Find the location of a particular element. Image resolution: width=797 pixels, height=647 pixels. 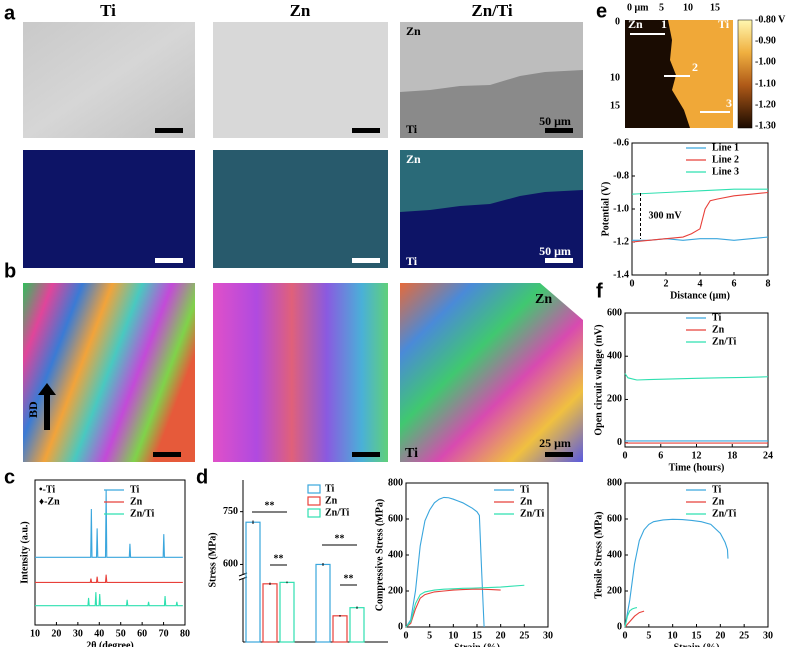

panel-label: f is located at coordinates (599, 291).